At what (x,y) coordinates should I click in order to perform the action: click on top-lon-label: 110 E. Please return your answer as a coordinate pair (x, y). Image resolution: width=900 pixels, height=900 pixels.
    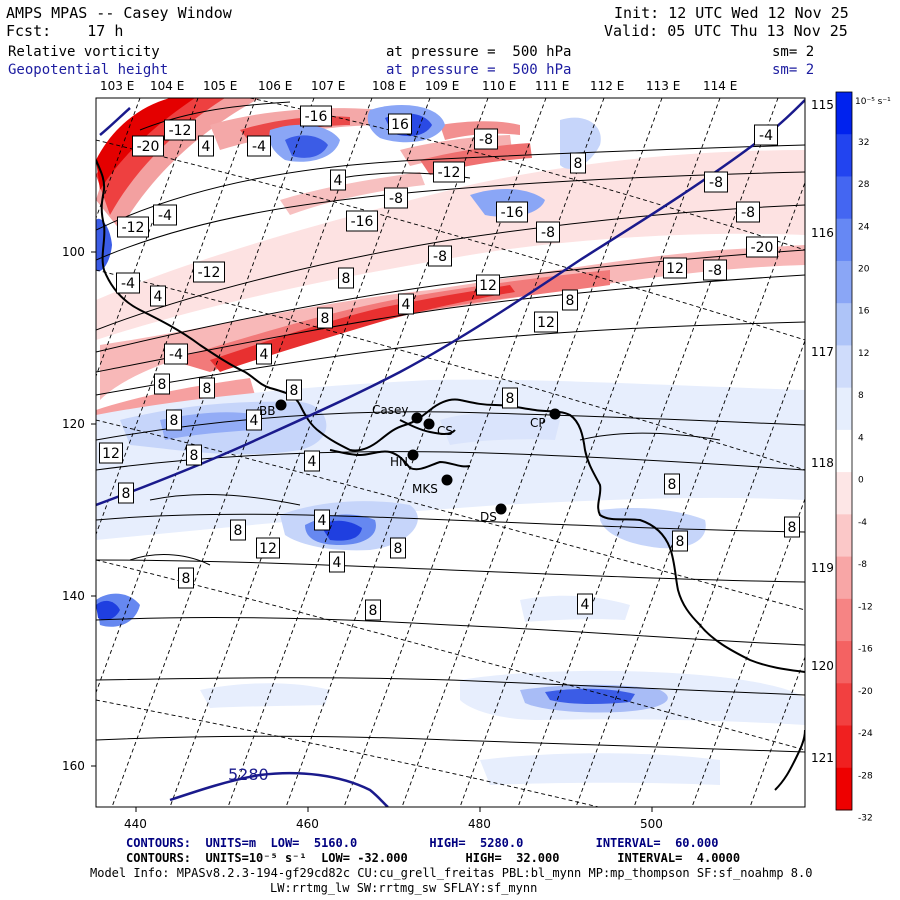
    Looking at the image, I should click on (499, 86).